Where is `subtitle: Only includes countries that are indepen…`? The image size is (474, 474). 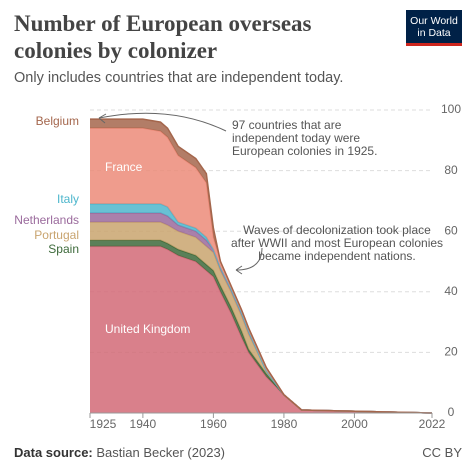
subtitle: Only includes countries that are indepen… is located at coordinates (179, 78).